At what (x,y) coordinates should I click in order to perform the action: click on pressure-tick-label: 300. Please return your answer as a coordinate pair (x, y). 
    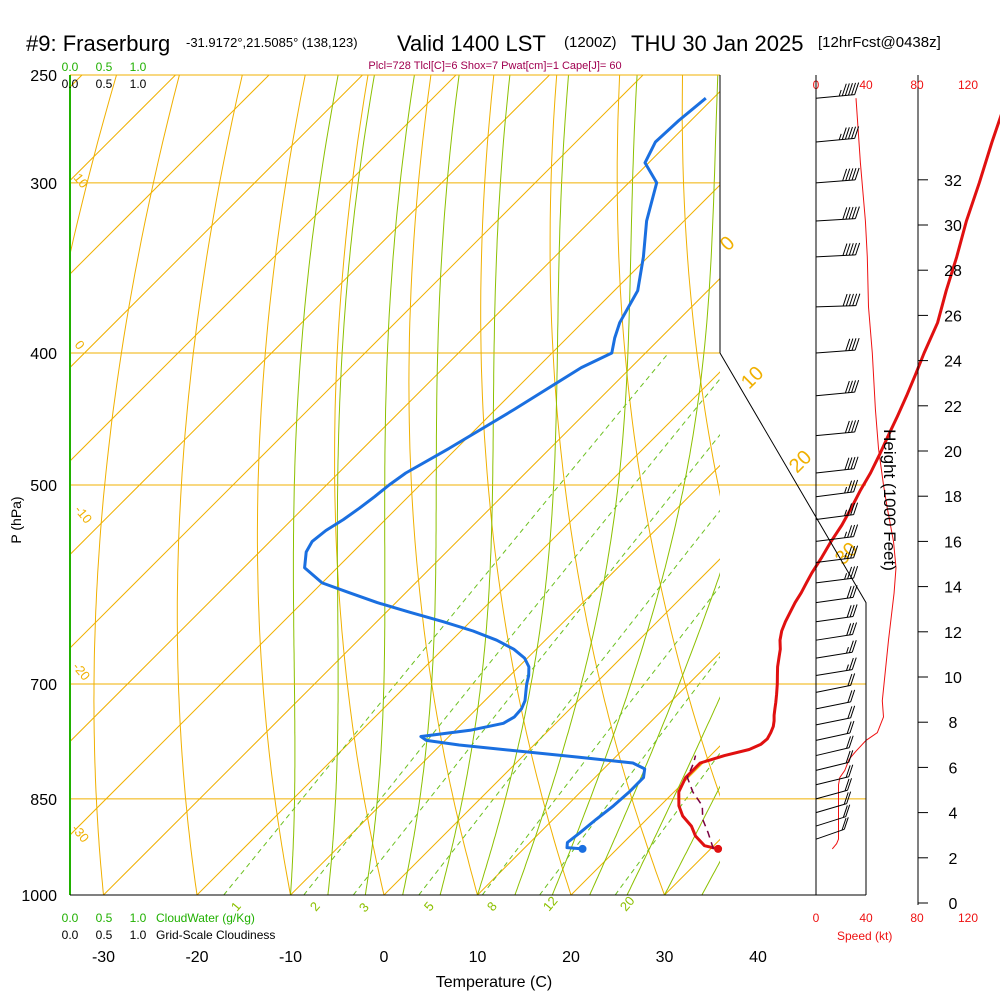
    Looking at the image, I should click on (43, 184).